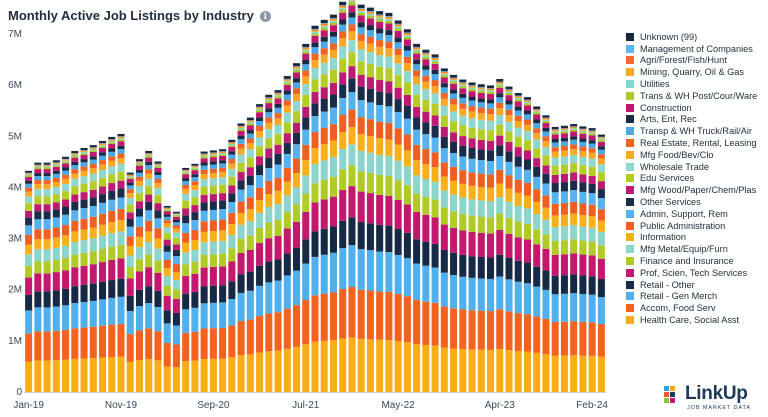 The width and height of the screenshot is (768, 417). I want to click on info-icon: i, so click(265, 16).